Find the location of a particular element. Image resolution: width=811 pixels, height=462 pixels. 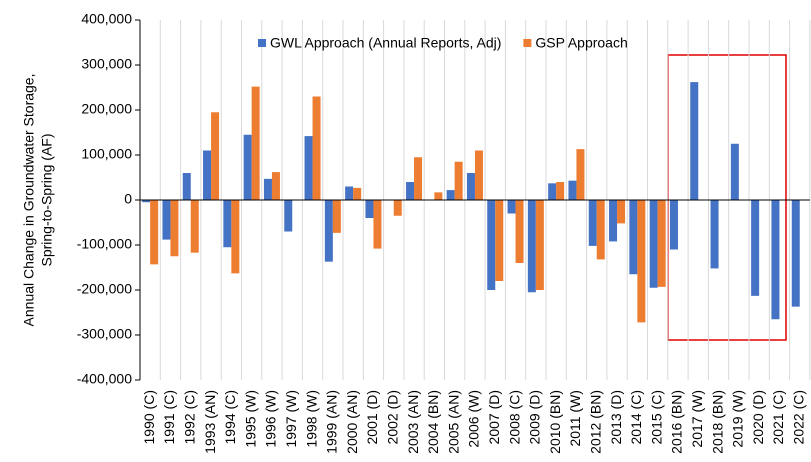

x-tick-label: 2008 (C) is located at coordinates (514, 417).